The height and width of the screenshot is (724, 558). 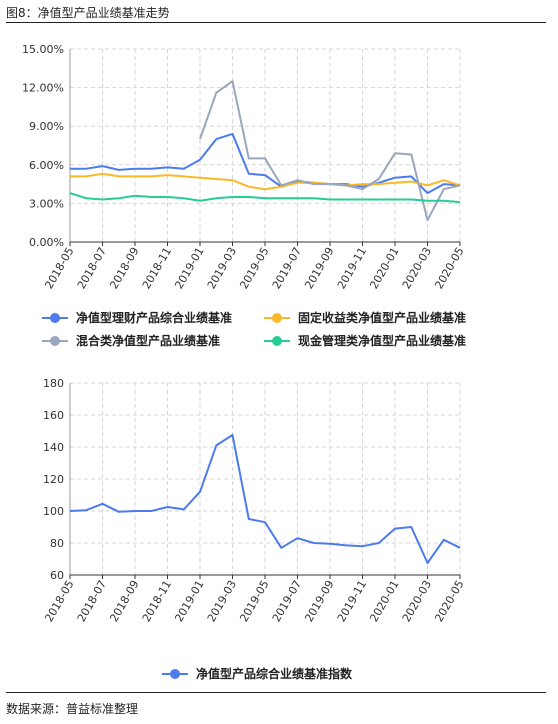 I want to click on y-tick-label: 6.00%, so click(x=46, y=165).